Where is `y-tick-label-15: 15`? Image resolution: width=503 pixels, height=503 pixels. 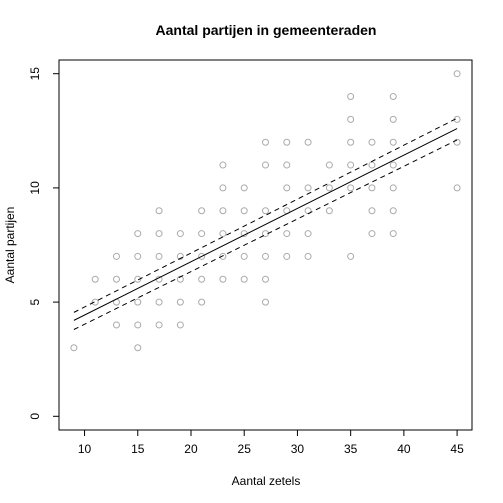
y-tick-label-15: 15 is located at coordinates (35, 74).